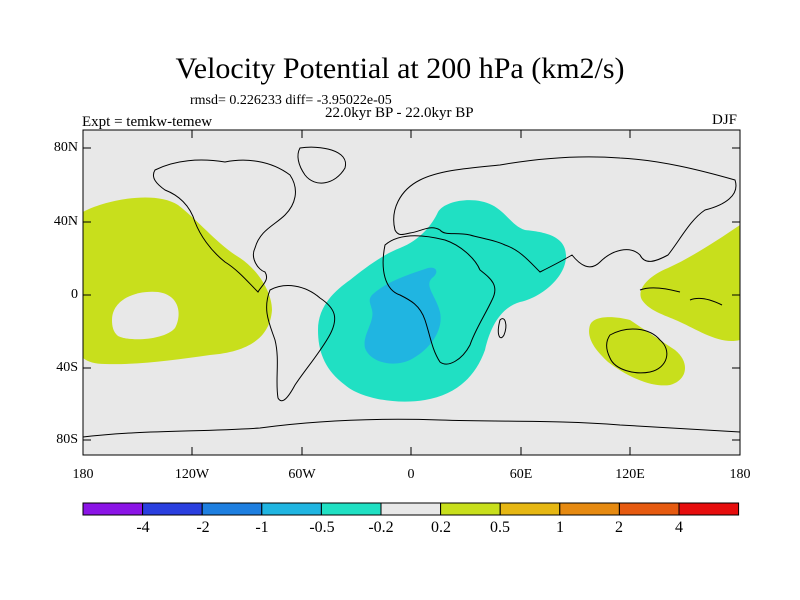 This screenshot has height=600, width=800. What do you see at coordinates (322, 527) in the screenshot?
I see `colorbar-label: -0.5` at bounding box center [322, 527].